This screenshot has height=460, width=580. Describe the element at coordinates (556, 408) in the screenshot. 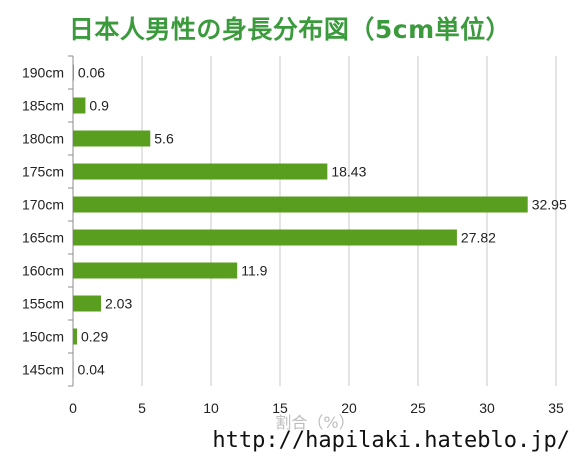

I see `x-tick-label: 35` at that location.